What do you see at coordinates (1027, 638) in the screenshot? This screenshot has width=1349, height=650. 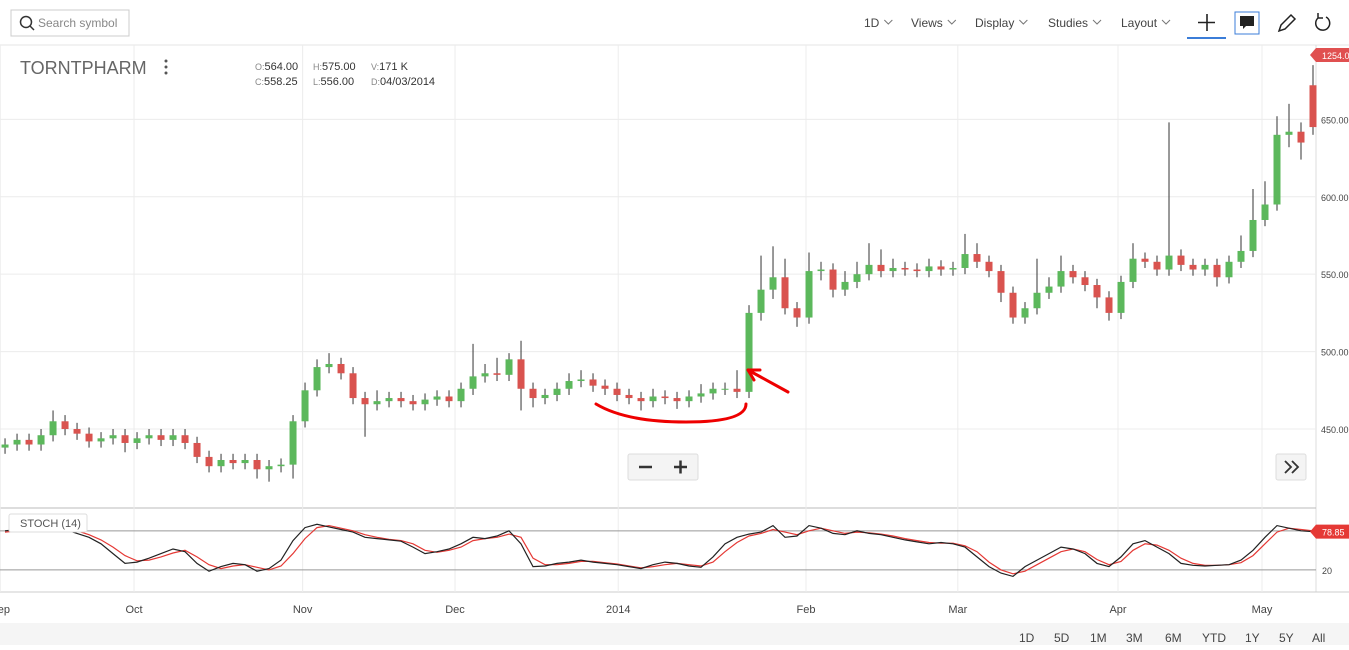 I see `range-button: 1D` at bounding box center [1027, 638].